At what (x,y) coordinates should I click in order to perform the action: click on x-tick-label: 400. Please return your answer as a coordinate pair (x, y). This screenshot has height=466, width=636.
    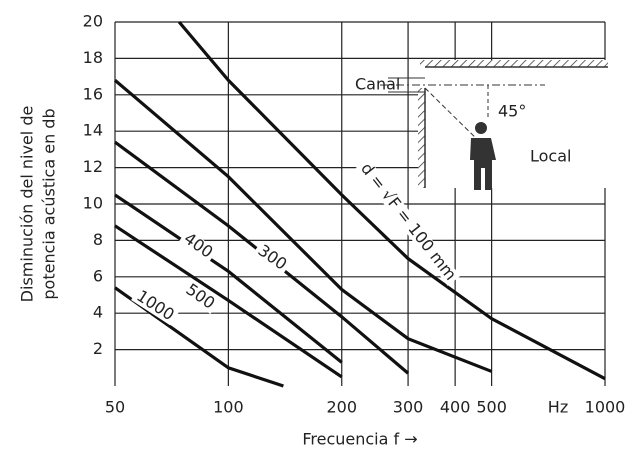
    Looking at the image, I should click on (455, 407).